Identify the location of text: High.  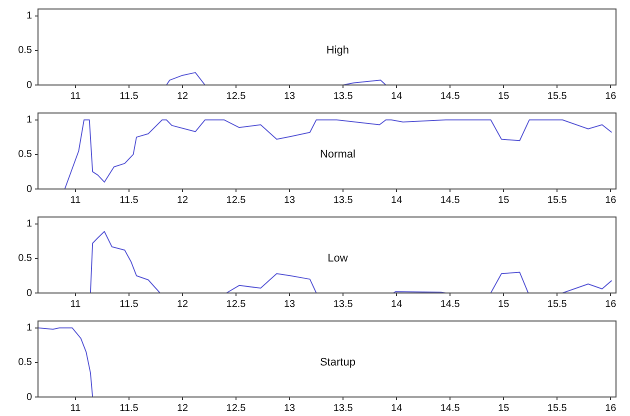
(338, 50).